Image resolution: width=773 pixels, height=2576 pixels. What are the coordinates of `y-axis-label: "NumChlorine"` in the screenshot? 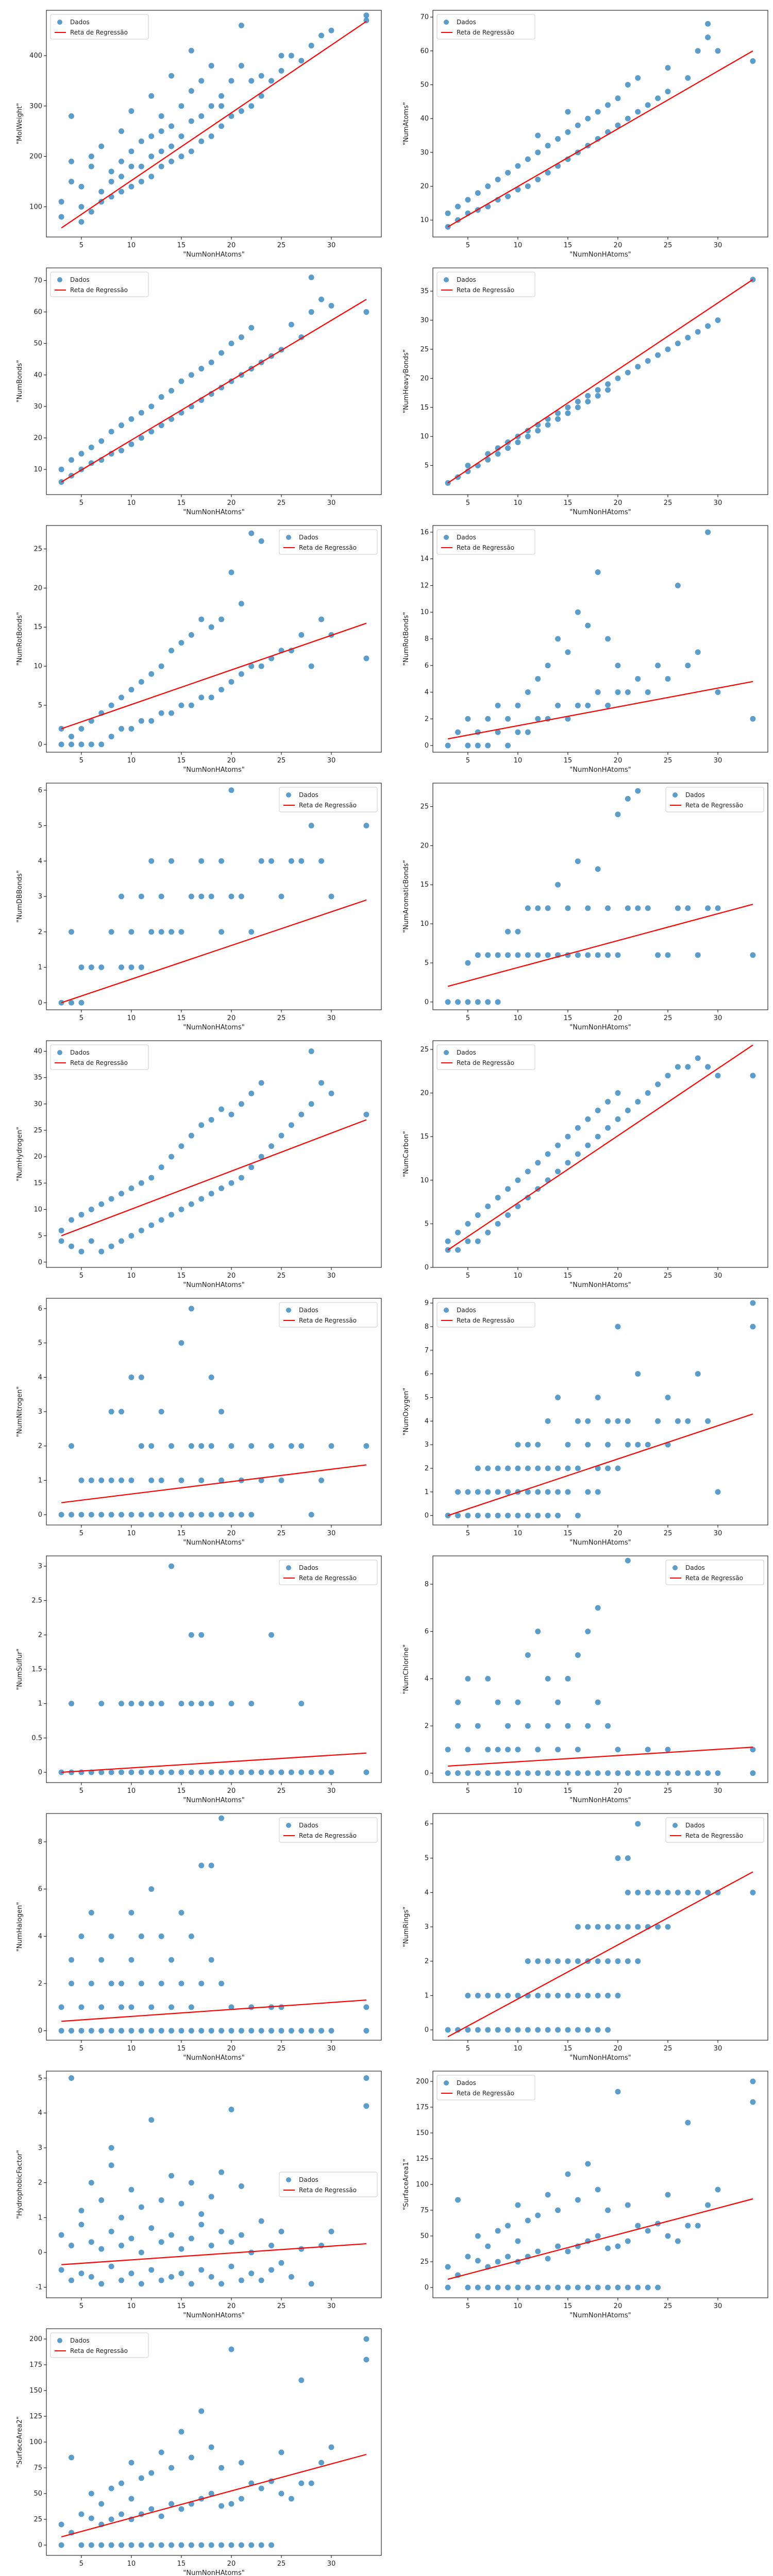 It's located at (406, 1669).